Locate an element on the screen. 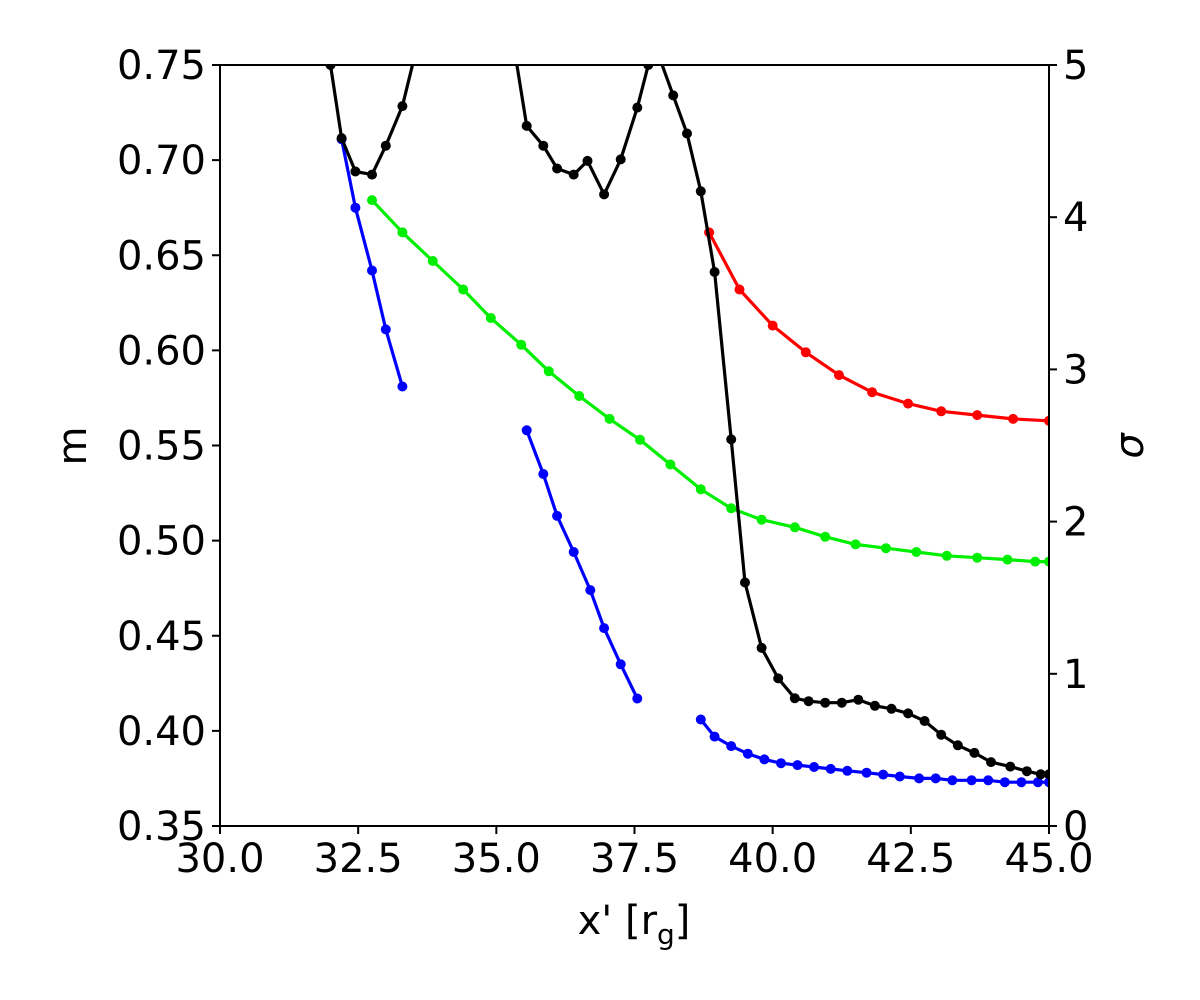 The height and width of the screenshot is (1000, 1200). y-left-tick-label: 0.65 is located at coordinates (161, 256).